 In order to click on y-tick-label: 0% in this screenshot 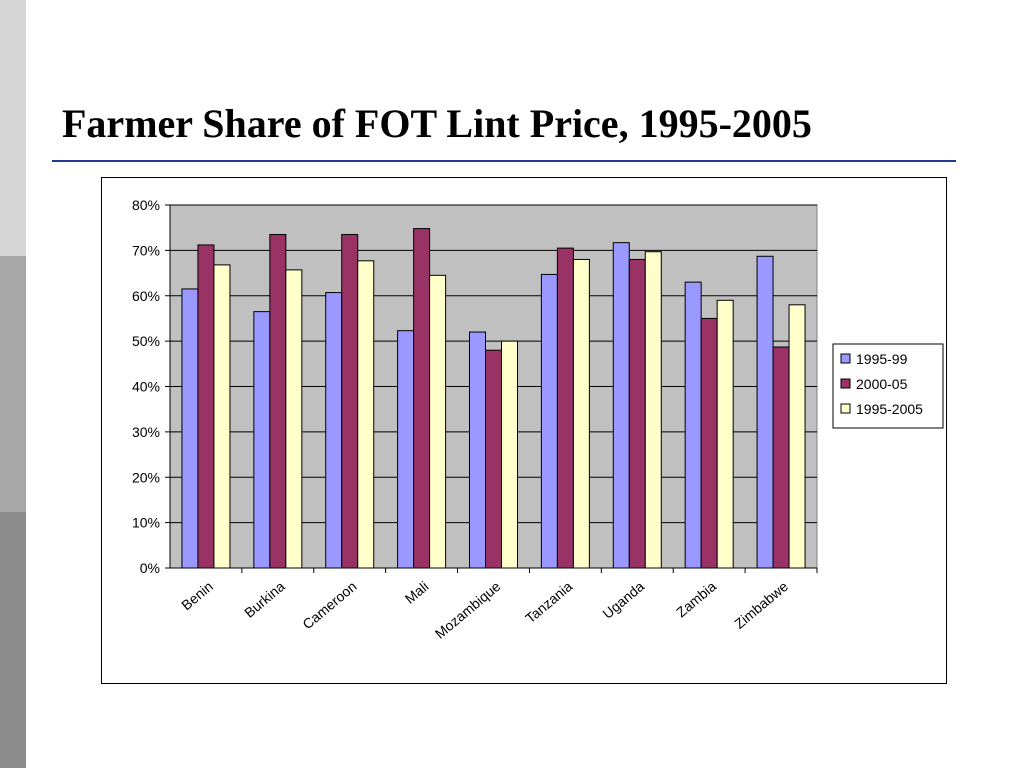, I will do `click(150, 568)`.